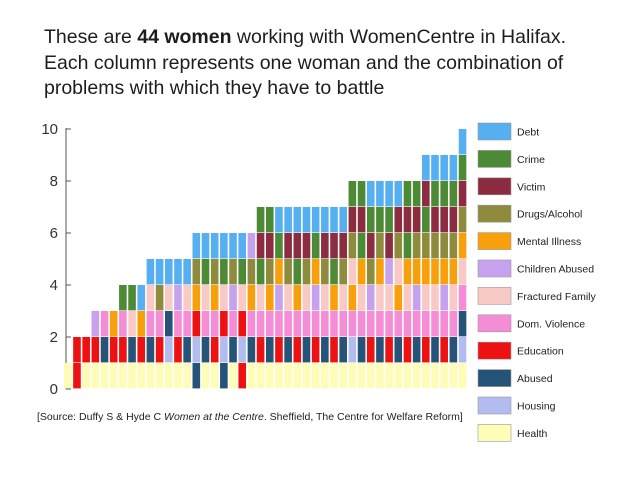 The image size is (638, 479). What do you see at coordinates (535, 268) in the screenshot?
I see `legend-item-children-abused: Children Abused` at bounding box center [535, 268].